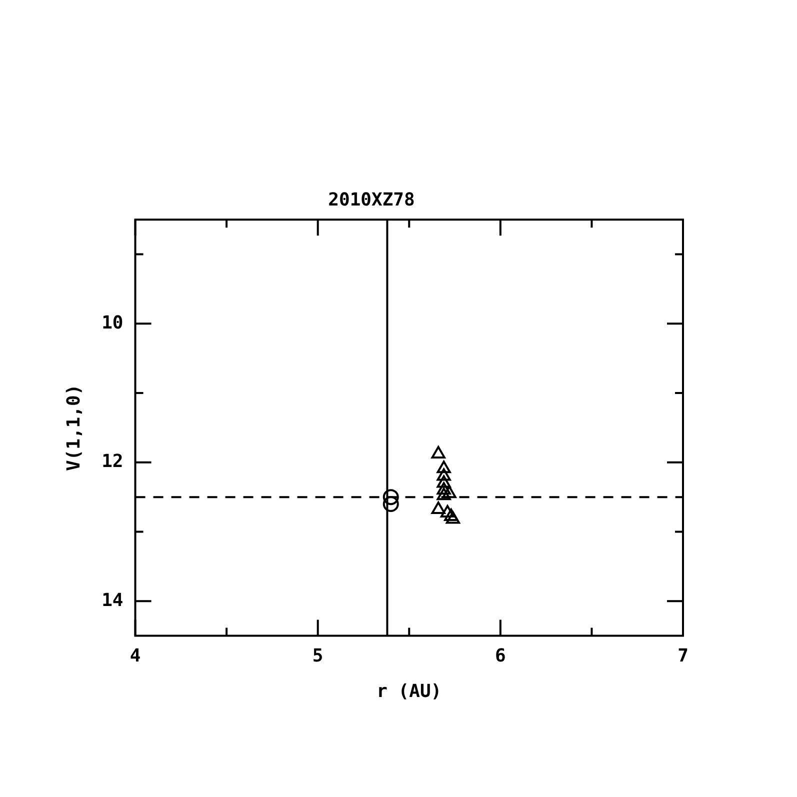  Describe the element at coordinates (318, 655) in the screenshot. I see `x-tick-label: 5` at that location.